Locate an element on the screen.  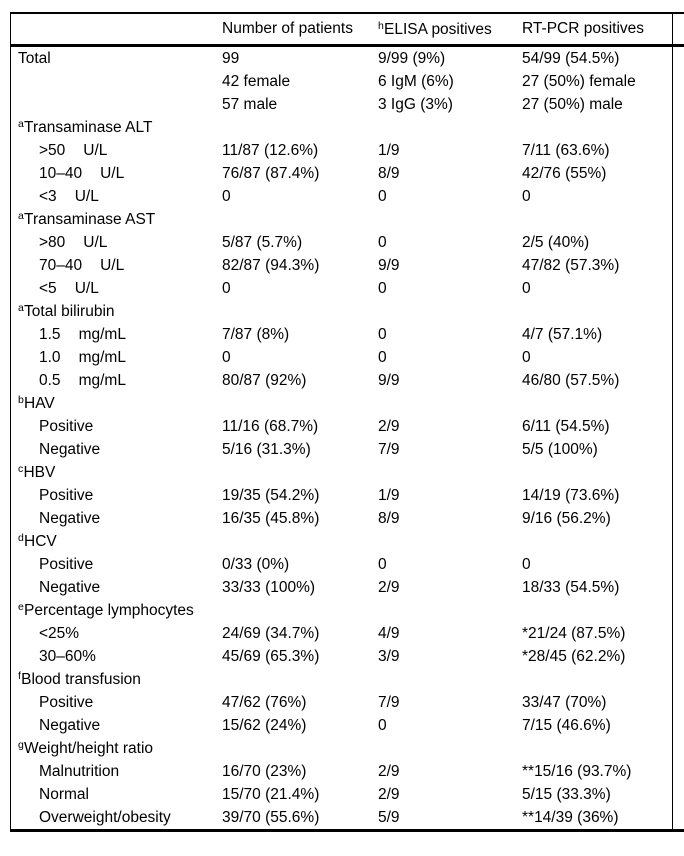
row-label: Total bilirubin is located at coordinates (69, 311).